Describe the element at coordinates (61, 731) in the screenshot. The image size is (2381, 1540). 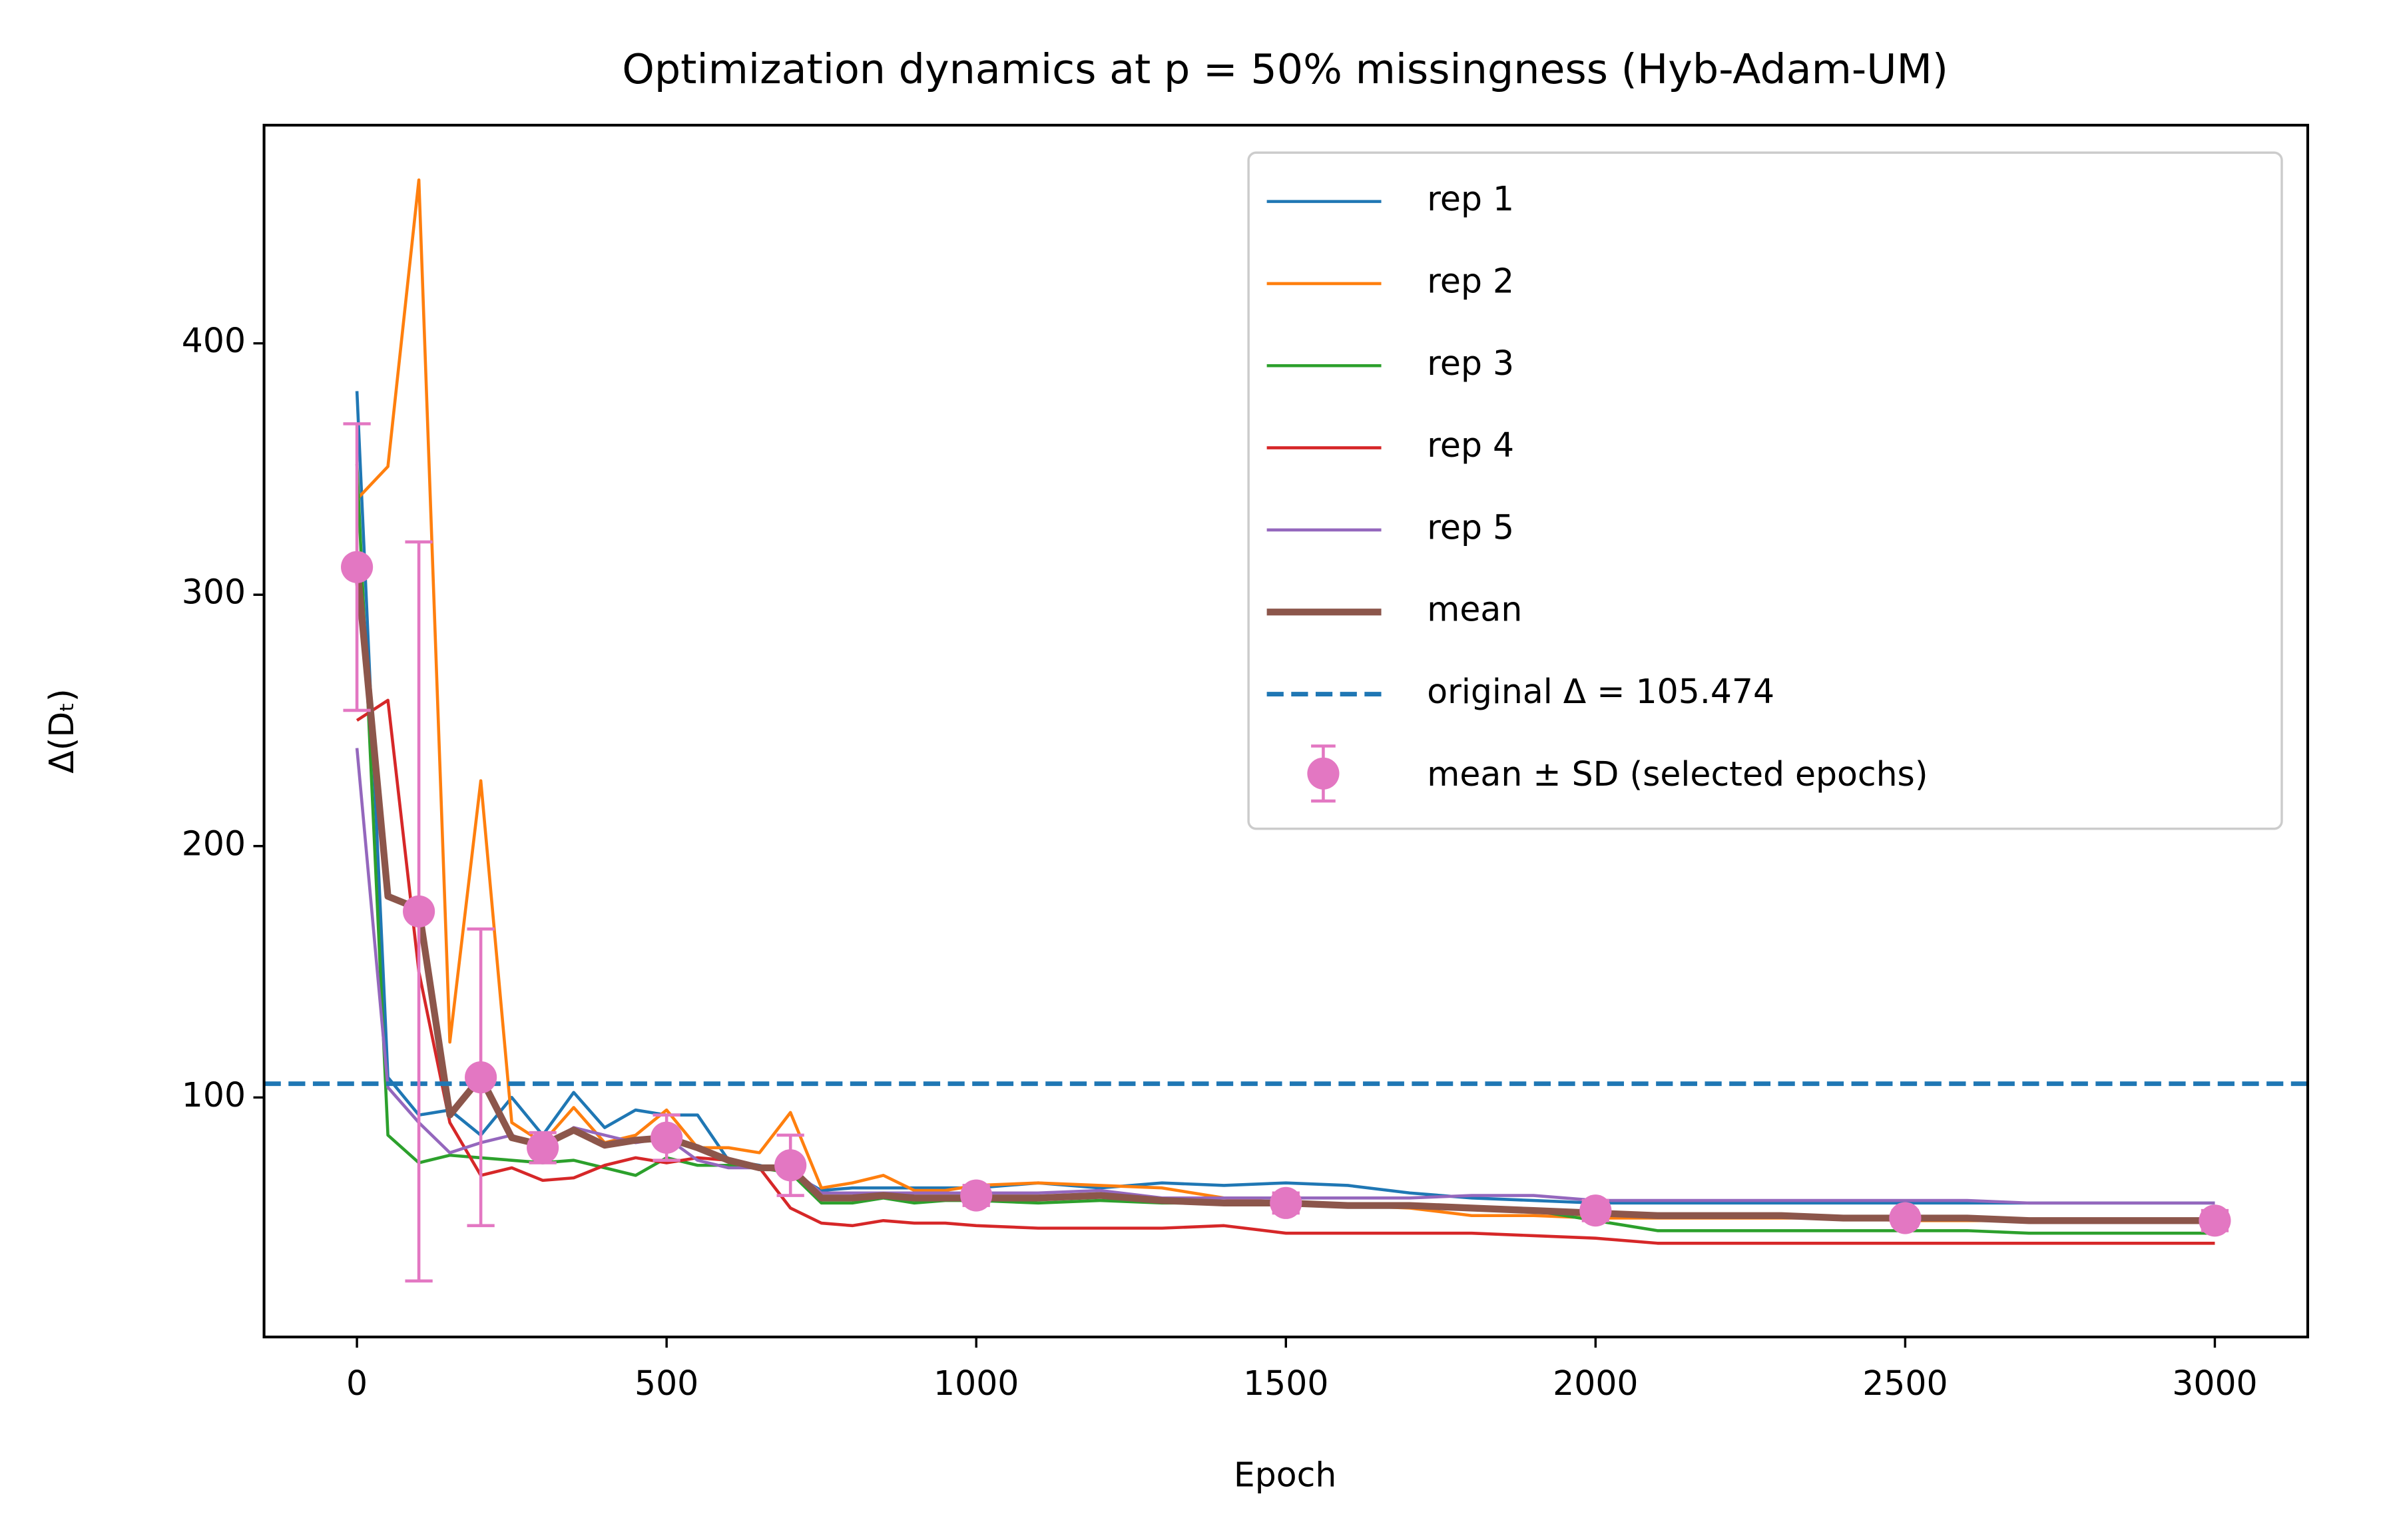
I see `y-axis-label: Δ(Dₜ)` at that location.